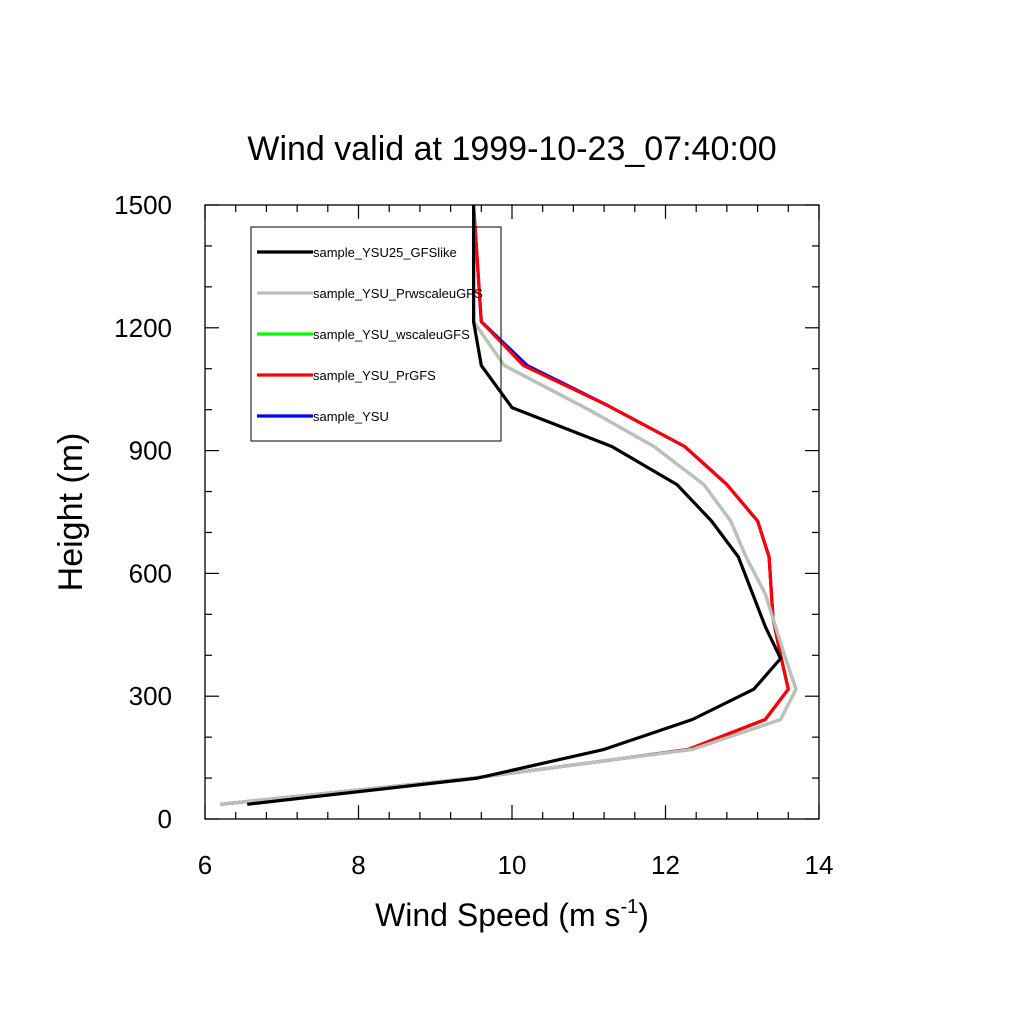 Image resolution: width=1024 pixels, height=1024 pixels. What do you see at coordinates (150, 573) in the screenshot?
I see `y-tick-label: 600` at bounding box center [150, 573].